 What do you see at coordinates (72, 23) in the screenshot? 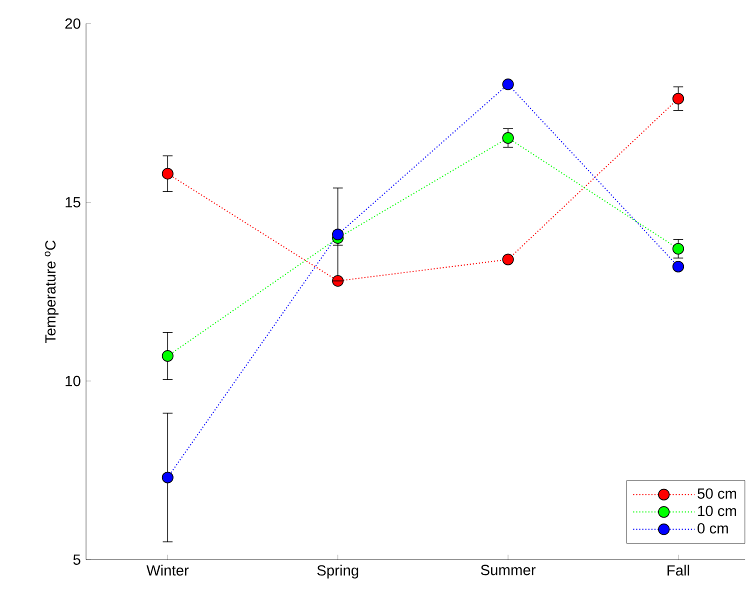
I see `y-tick-label: 20` at bounding box center [72, 23].